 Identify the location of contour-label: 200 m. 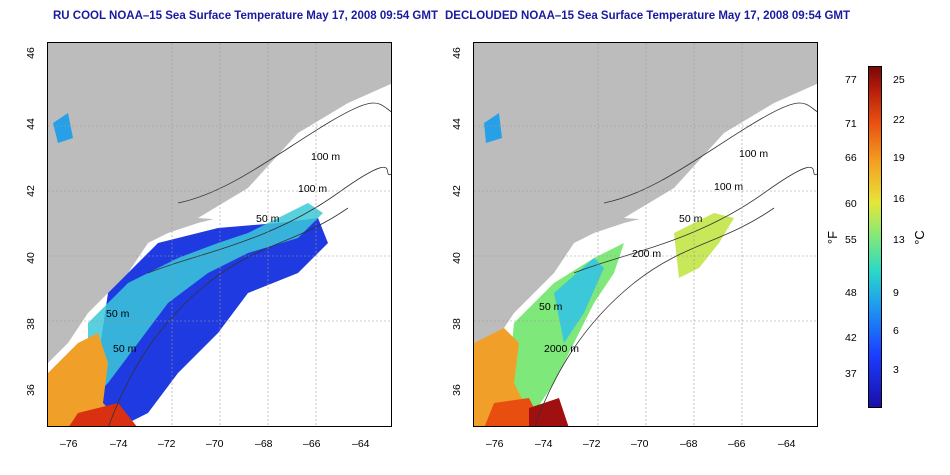
(647, 254).